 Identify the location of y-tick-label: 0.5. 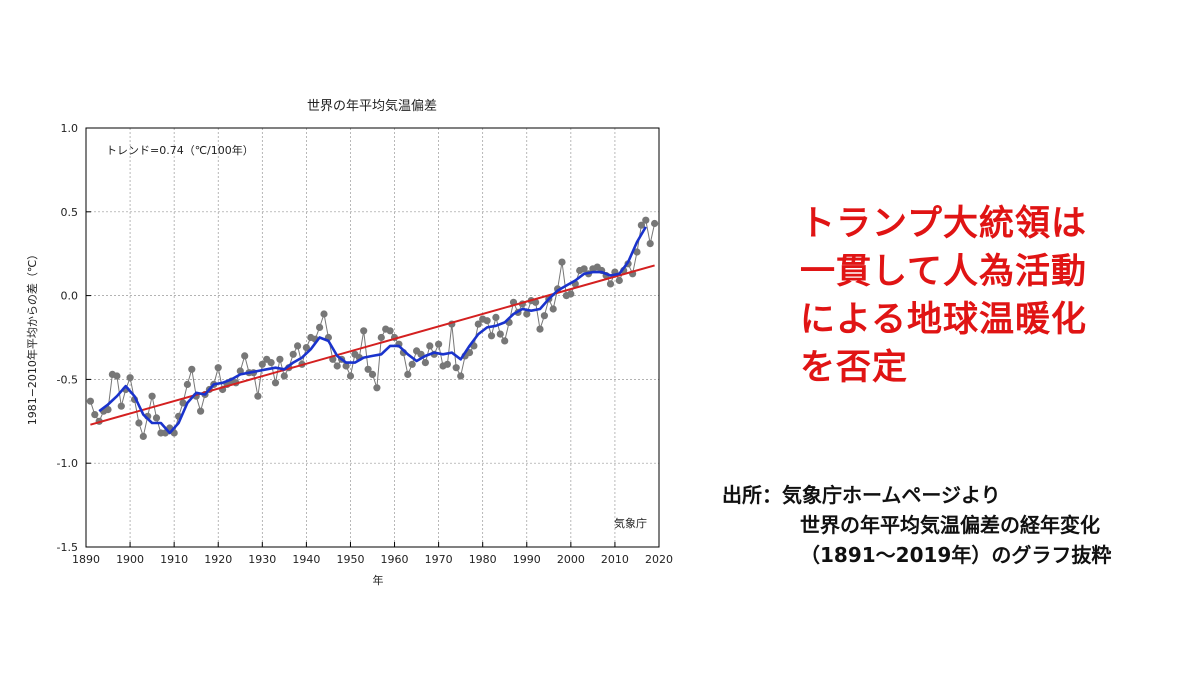
(70, 212).